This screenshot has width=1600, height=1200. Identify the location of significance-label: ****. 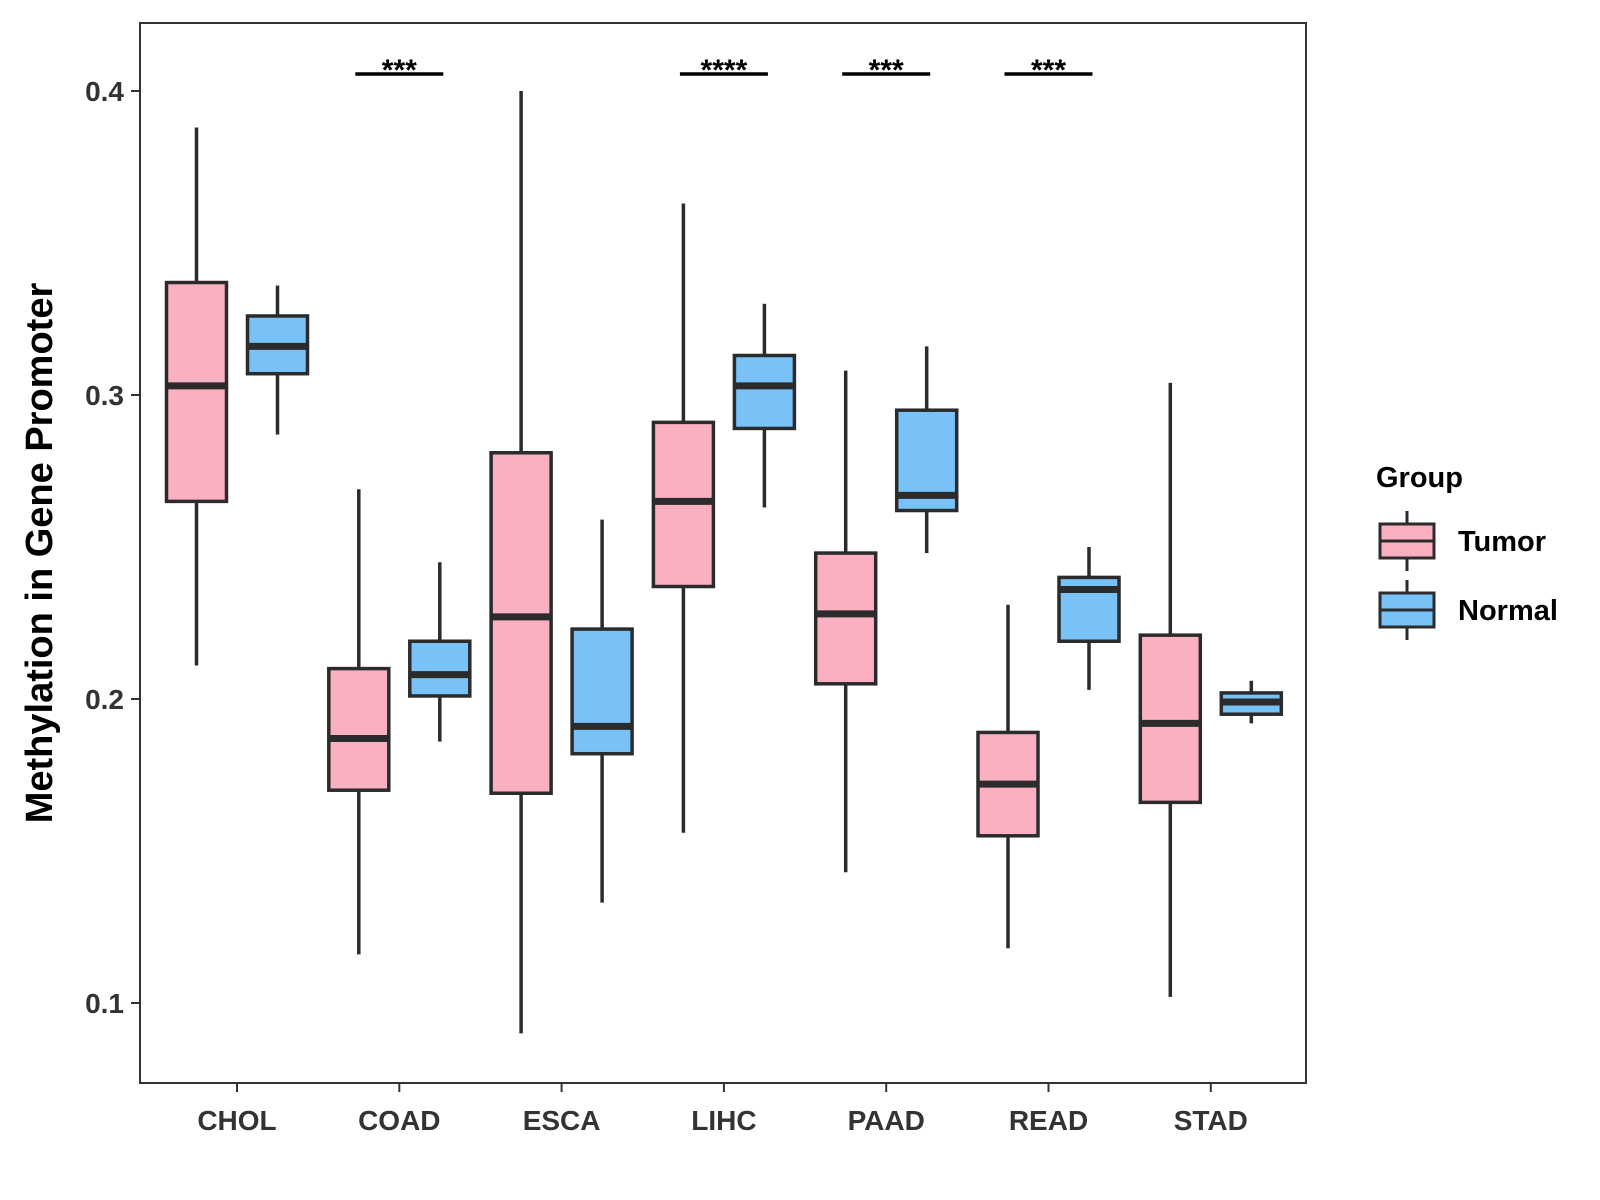
(724, 70).